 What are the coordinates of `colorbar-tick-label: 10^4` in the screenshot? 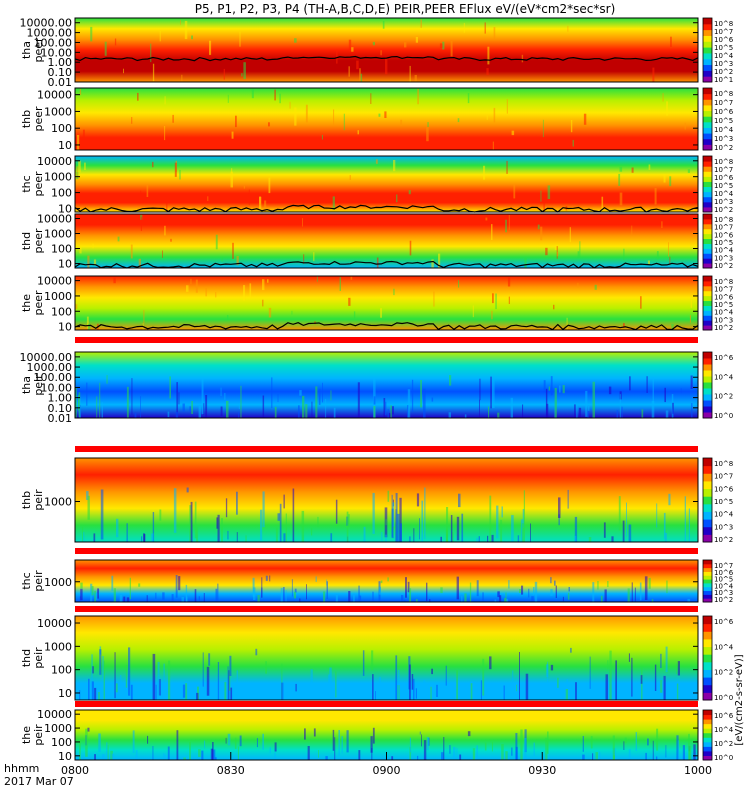 It's located at (724, 313).